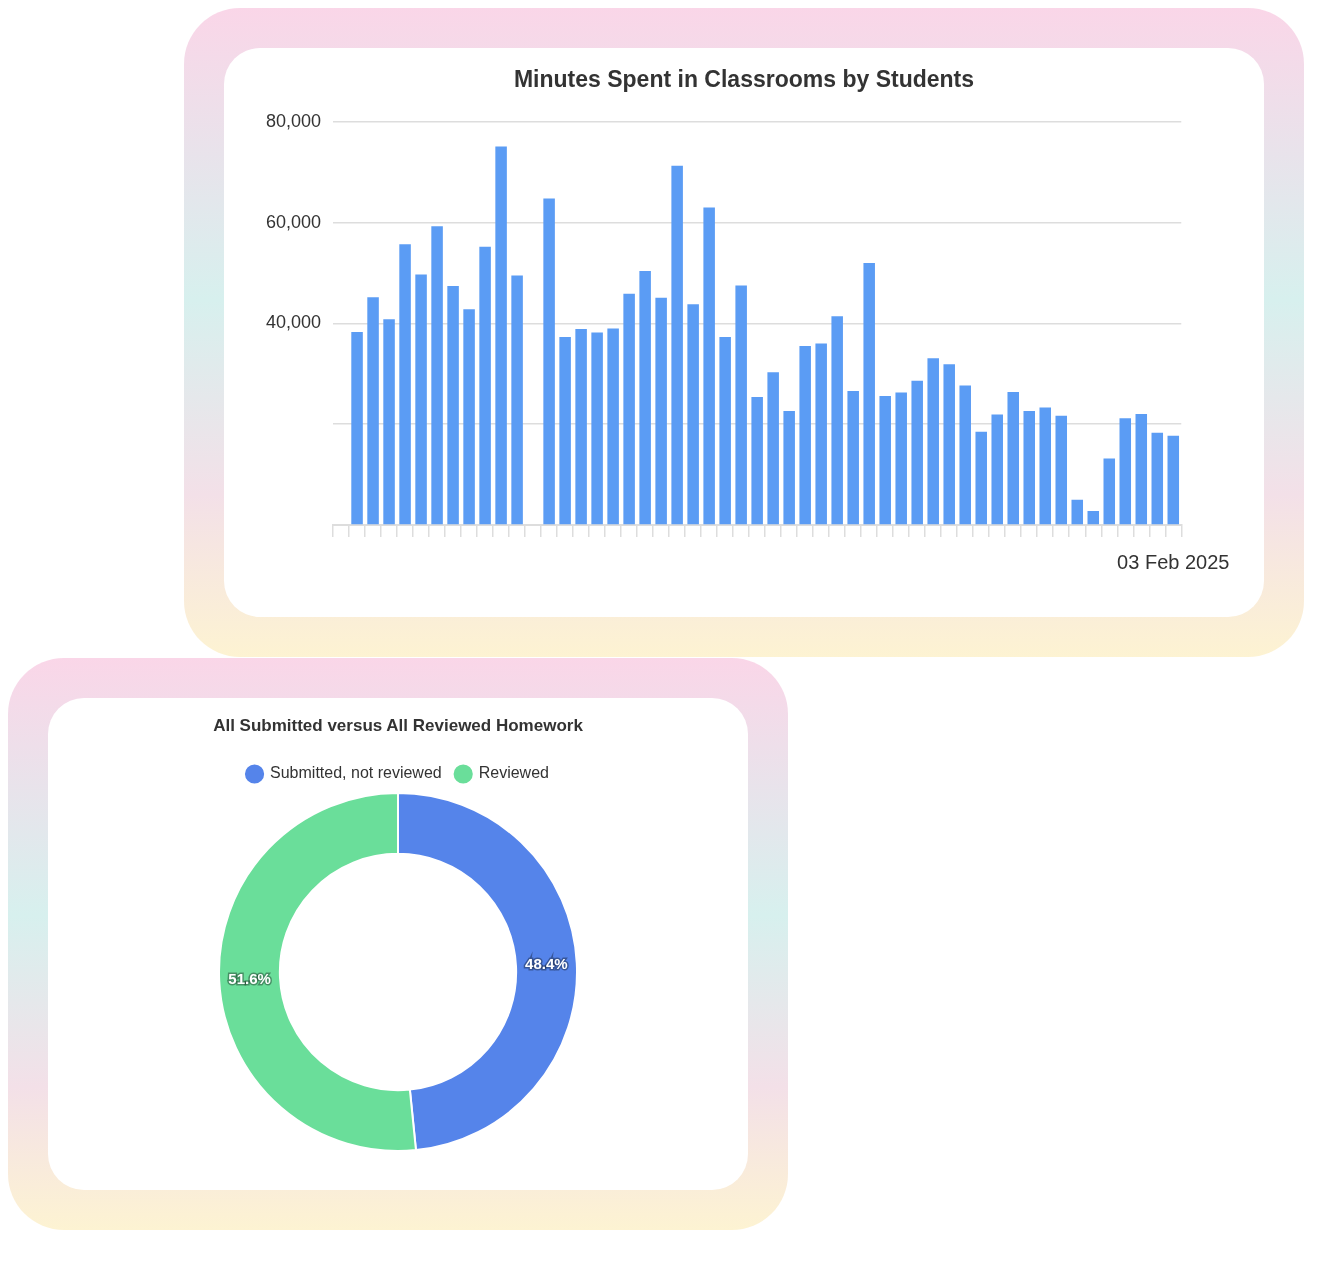  I want to click on y-tick-label: 40,000, so click(293, 322).